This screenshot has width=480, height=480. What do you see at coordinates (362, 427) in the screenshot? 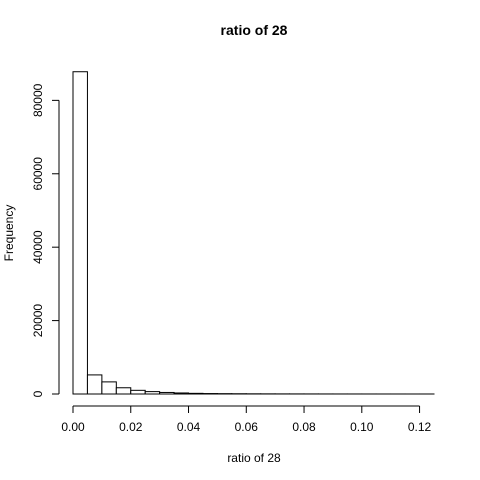
I see `x-tick-label: 0.10` at bounding box center [362, 427].